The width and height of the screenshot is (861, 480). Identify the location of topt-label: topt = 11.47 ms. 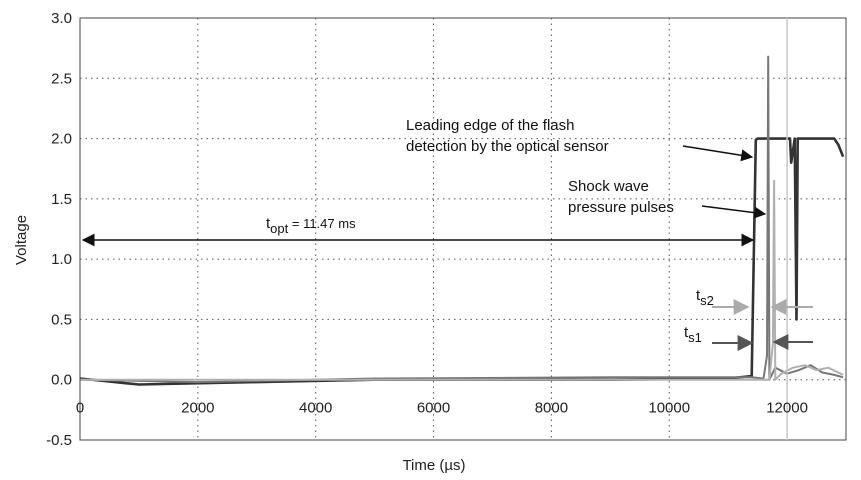
(311, 225).